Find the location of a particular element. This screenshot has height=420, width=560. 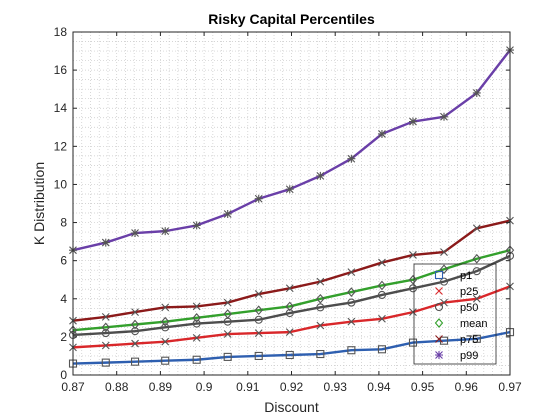

legend-label-p99: p99 is located at coordinates (469, 356).